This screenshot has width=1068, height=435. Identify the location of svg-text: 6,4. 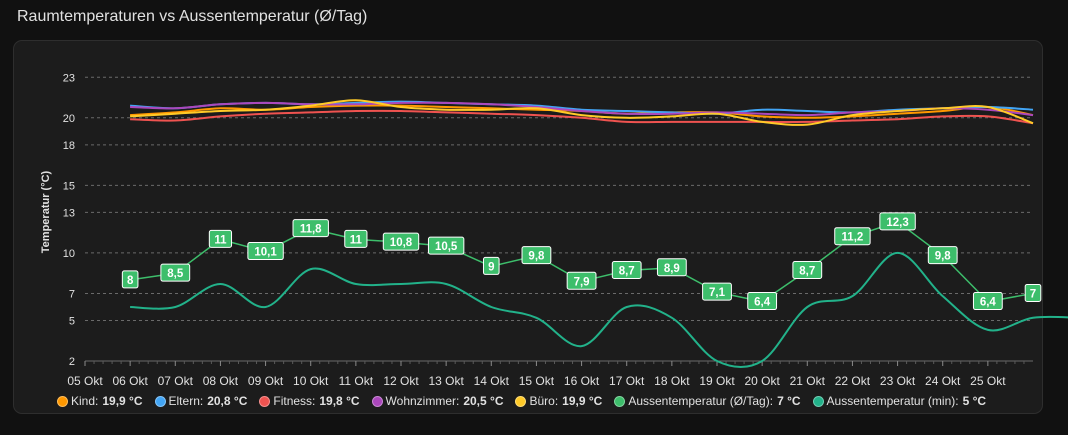
(762, 303).